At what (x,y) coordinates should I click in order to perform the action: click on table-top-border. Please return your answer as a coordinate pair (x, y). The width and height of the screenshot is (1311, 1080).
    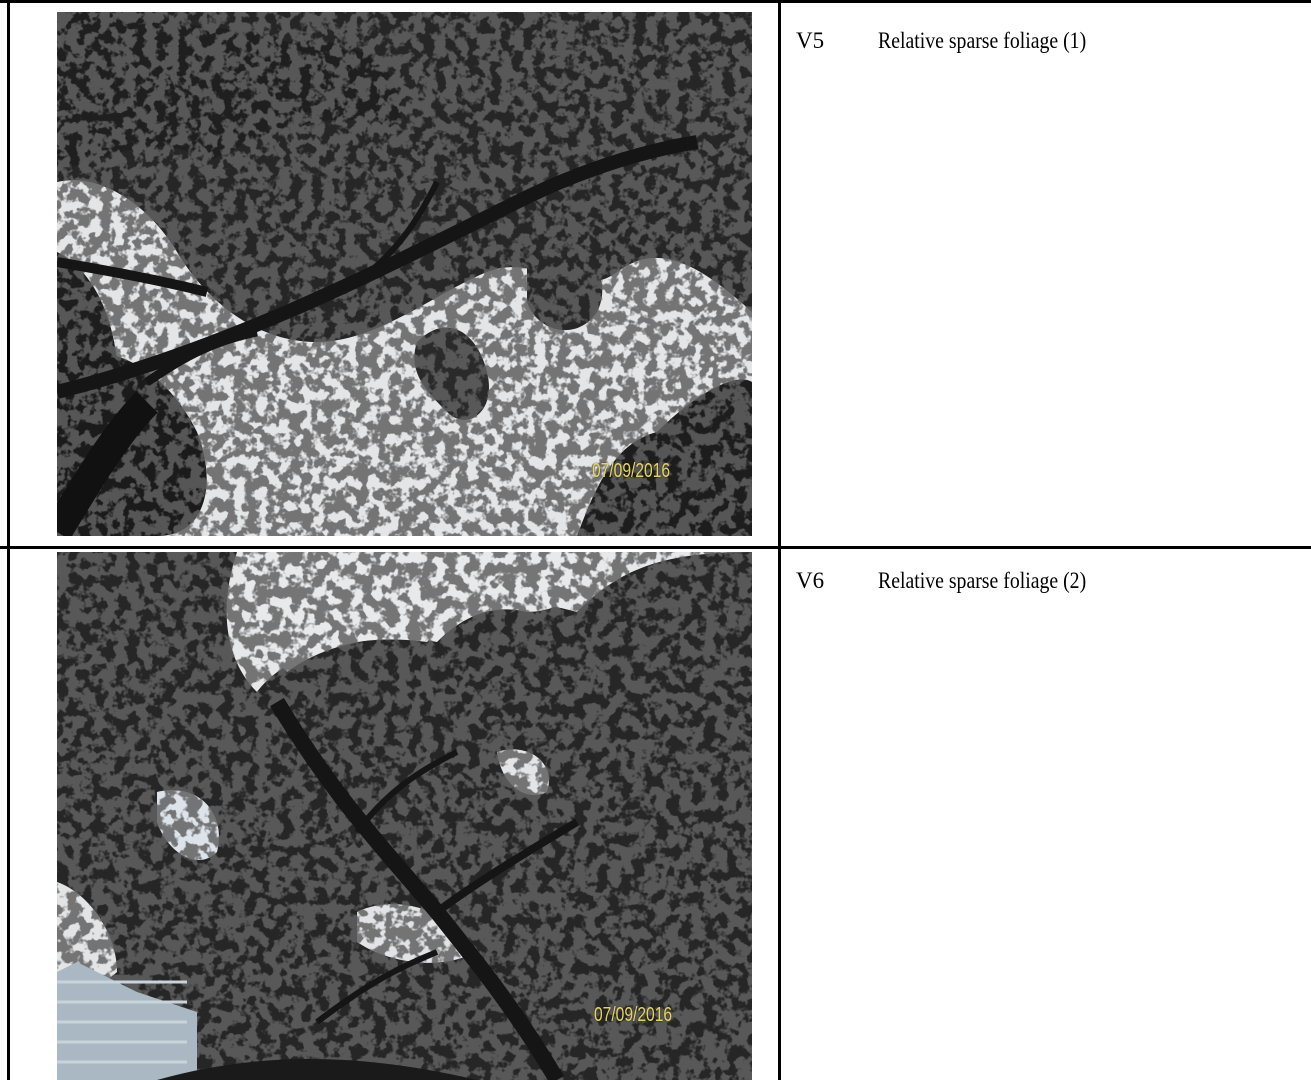
    Looking at the image, I should click on (655, 1).